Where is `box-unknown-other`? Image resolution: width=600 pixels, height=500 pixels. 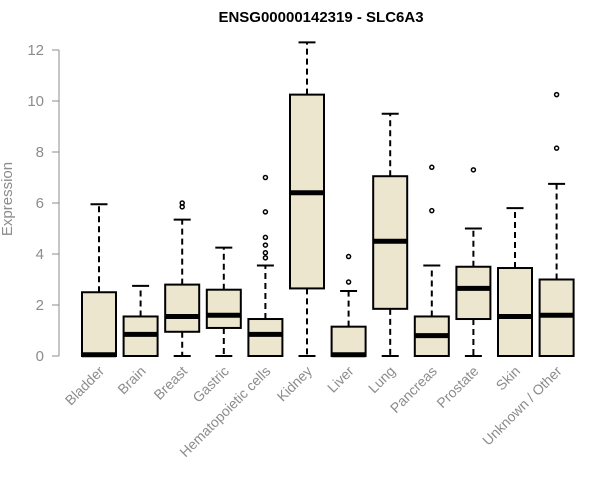 box-unknown-other is located at coordinates (556, 224).